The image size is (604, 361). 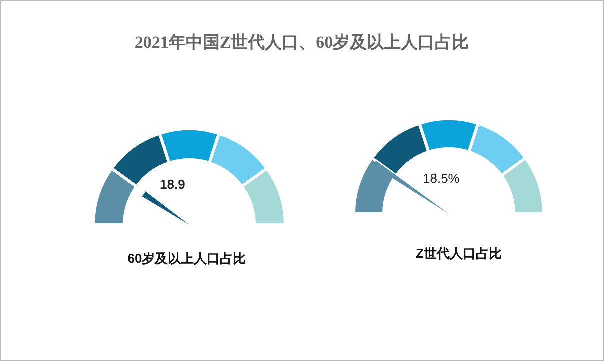 What do you see at coordinates (173, 184) in the screenshot?
I see `data-label: 18.9` at bounding box center [173, 184].